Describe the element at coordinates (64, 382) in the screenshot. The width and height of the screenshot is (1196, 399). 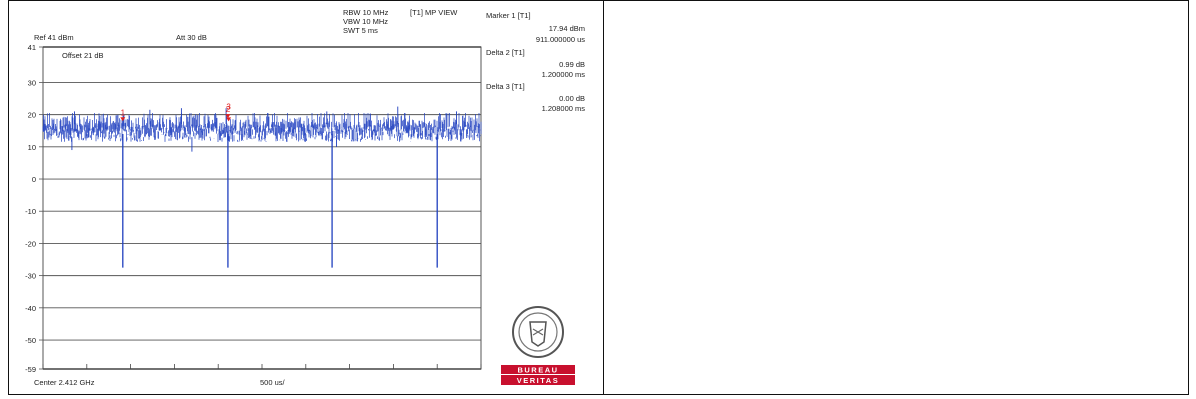
I see `center-frequency: Center 2.412 GHz` at that location.